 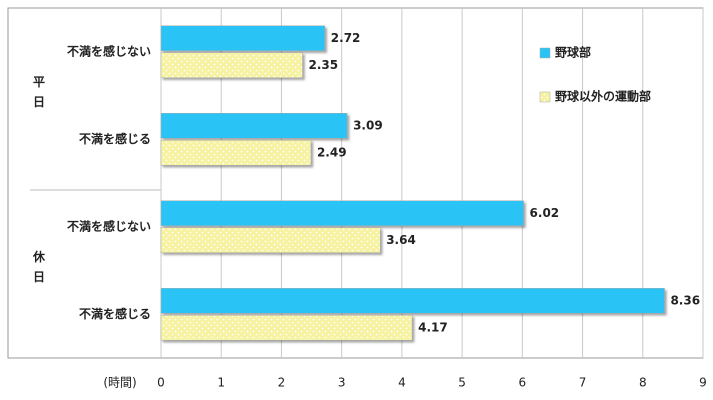 What do you see at coordinates (402, 383) in the screenshot?
I see `x-tick-label: 4` at bounding box center [402, 383].